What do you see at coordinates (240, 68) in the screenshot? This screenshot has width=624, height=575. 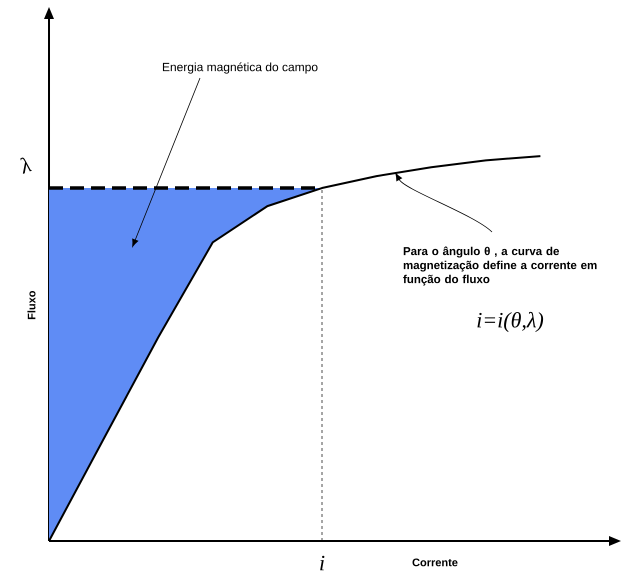 I see `text: Energia magnética do campo` at bounding box center [240, 68].